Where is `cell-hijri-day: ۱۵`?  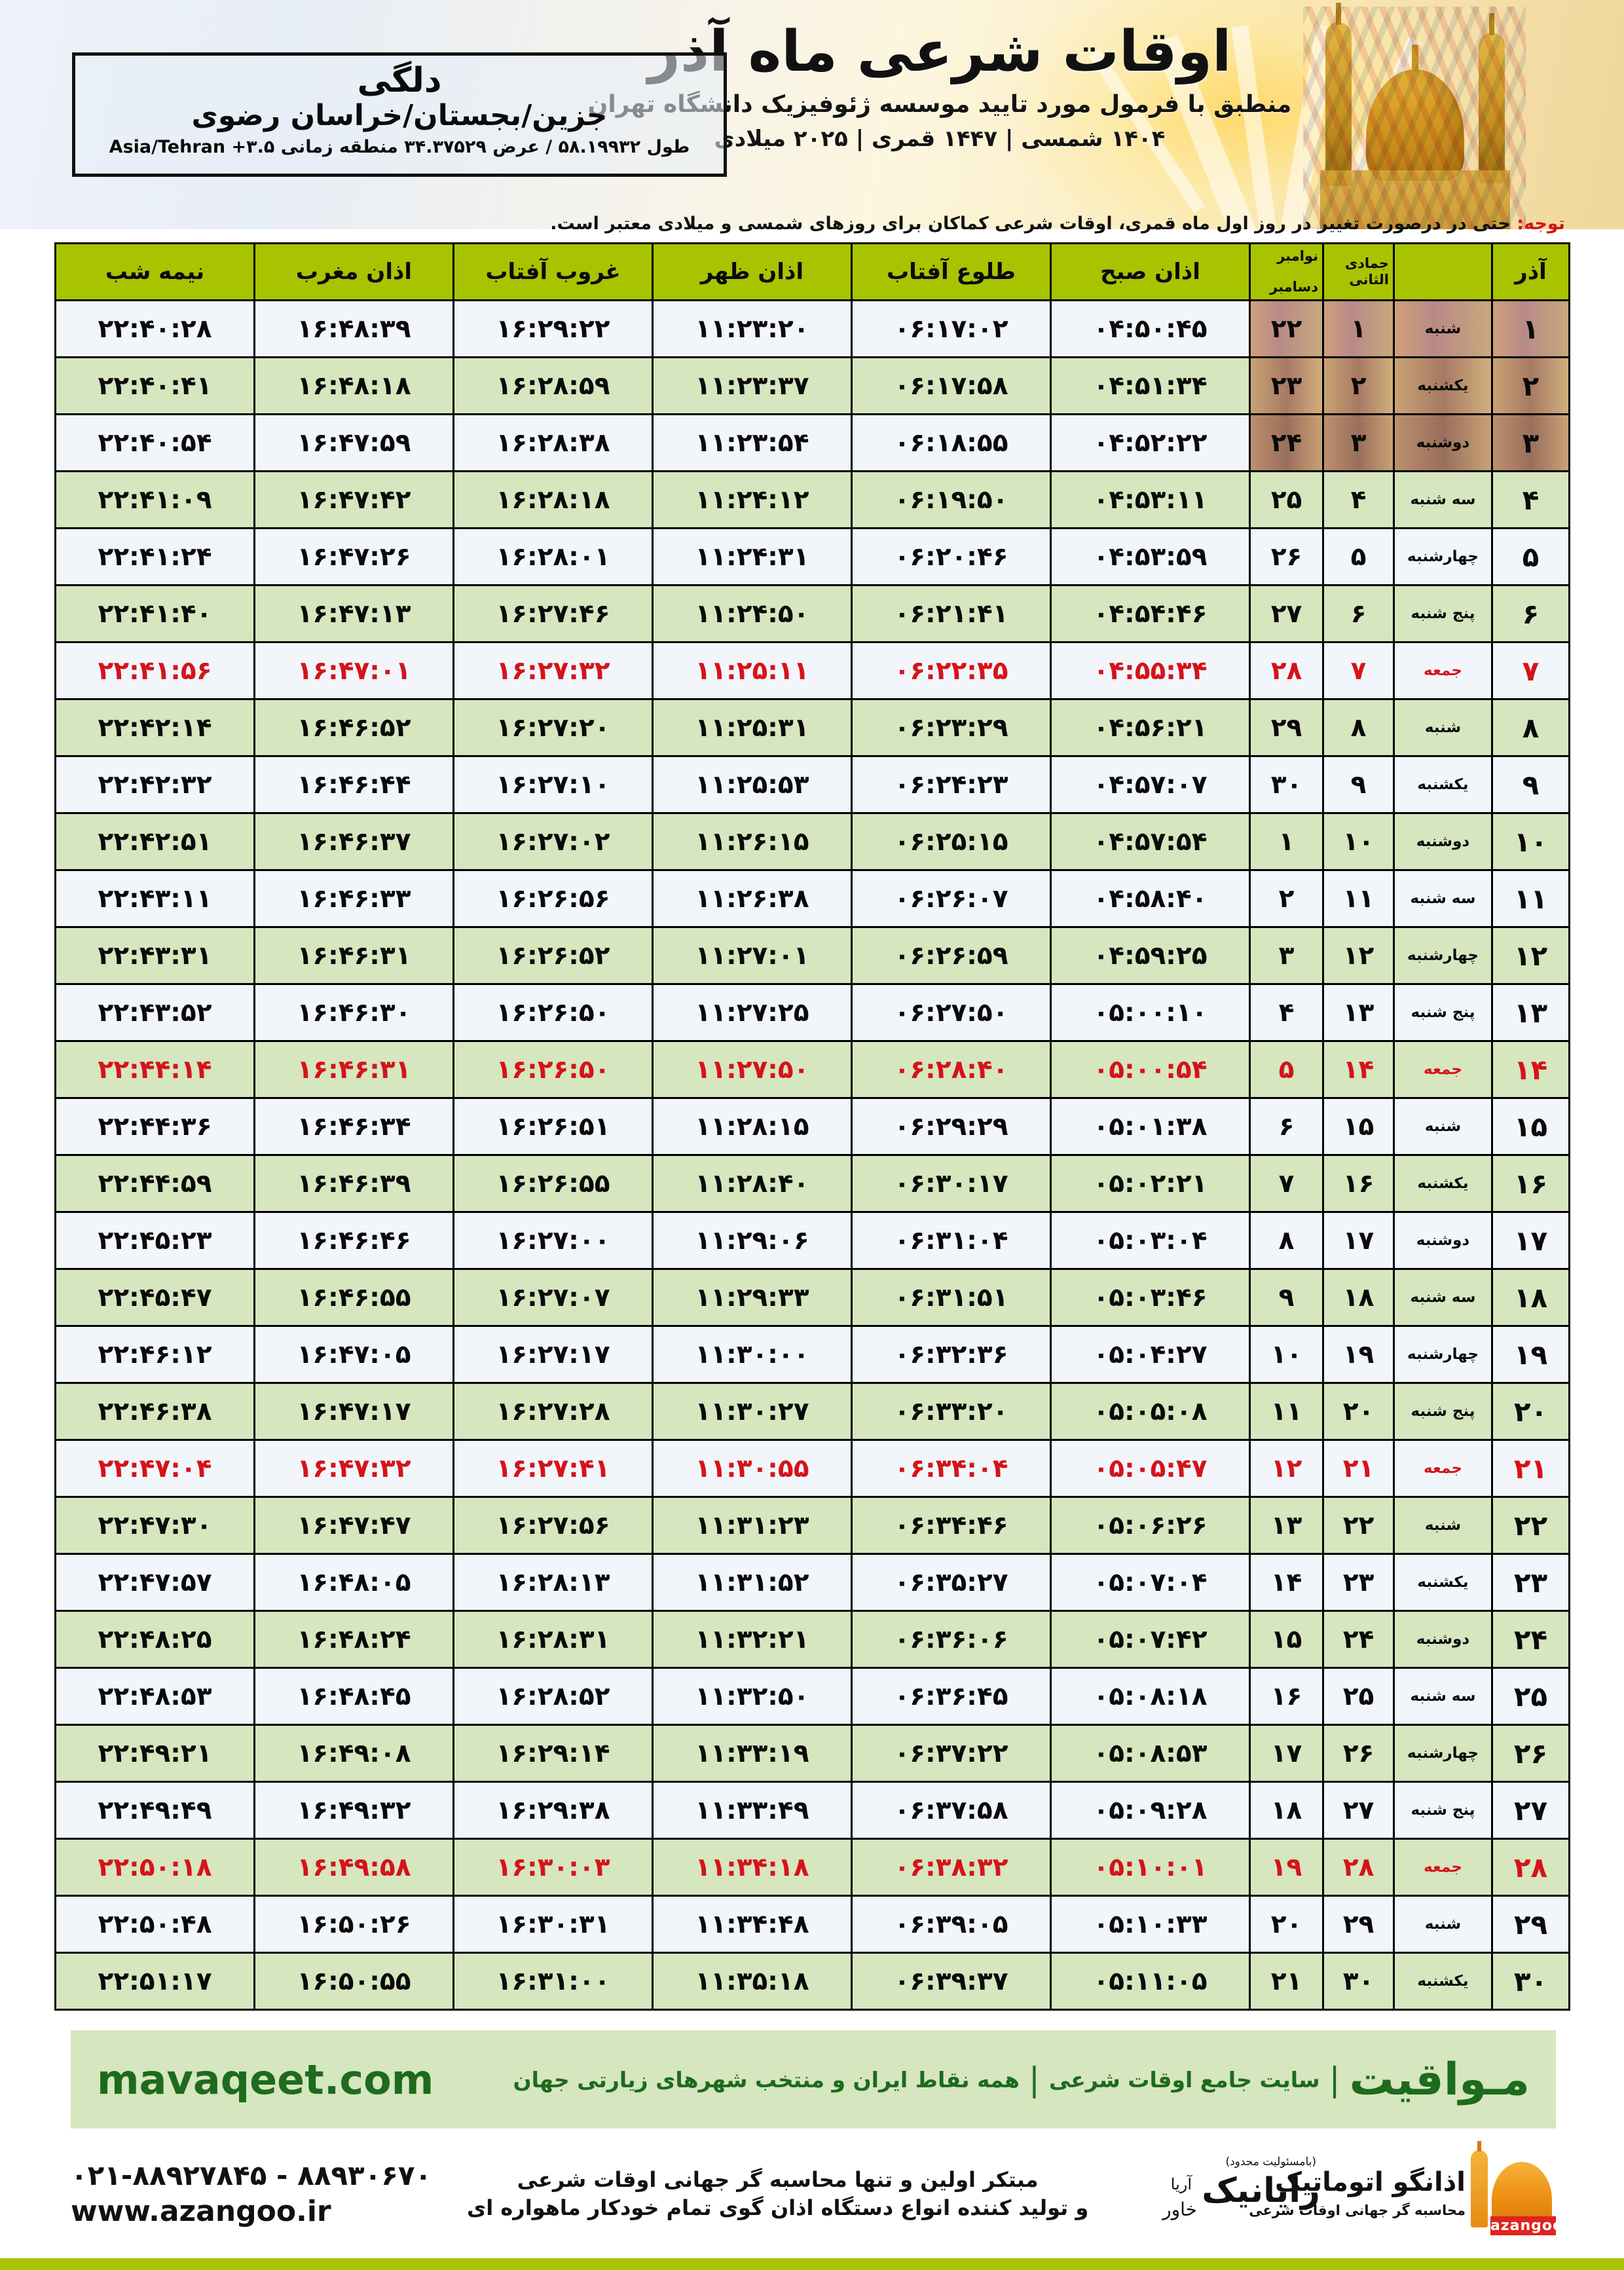
cell-hijri-day: ۱۵ is located at coordinates (1358, 1126).